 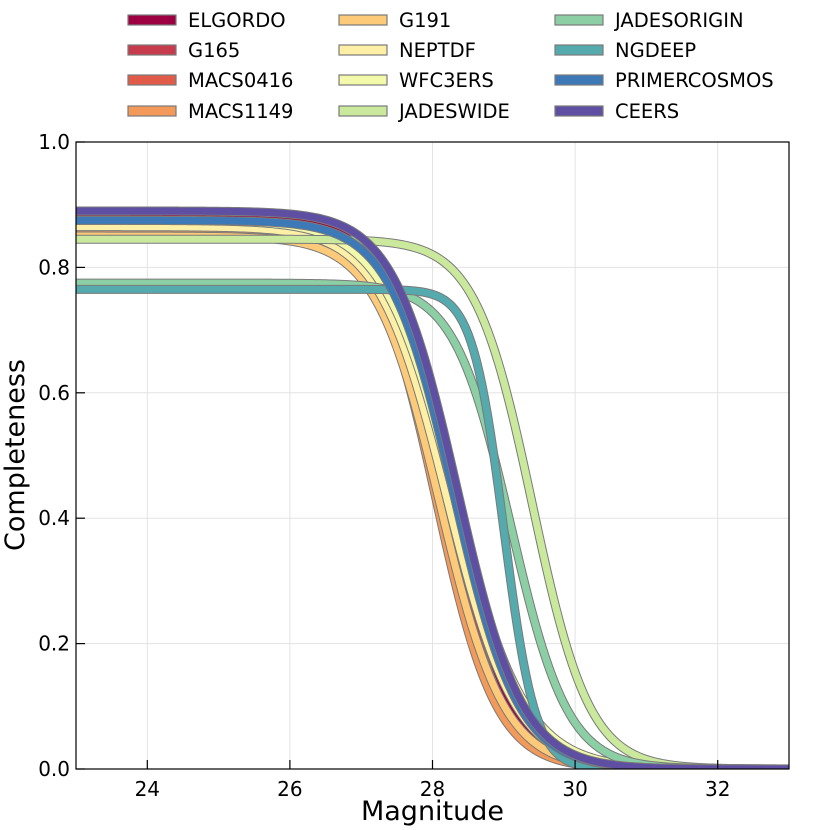 I want to click on legend-label-ceers: CEERS, so click(x=647, y=111).